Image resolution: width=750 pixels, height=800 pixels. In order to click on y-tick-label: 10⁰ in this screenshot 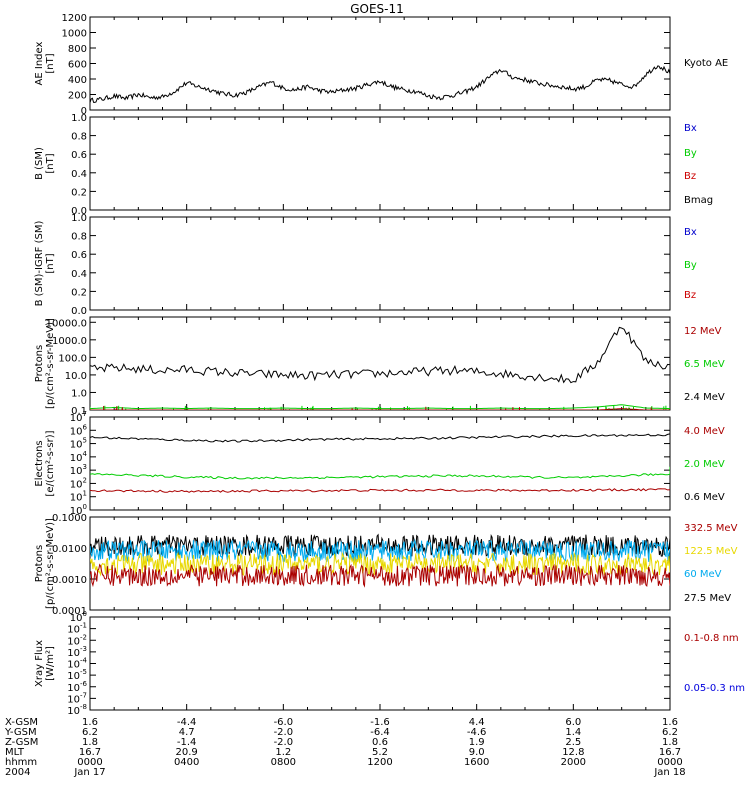, I will do `click(78, 510)`.